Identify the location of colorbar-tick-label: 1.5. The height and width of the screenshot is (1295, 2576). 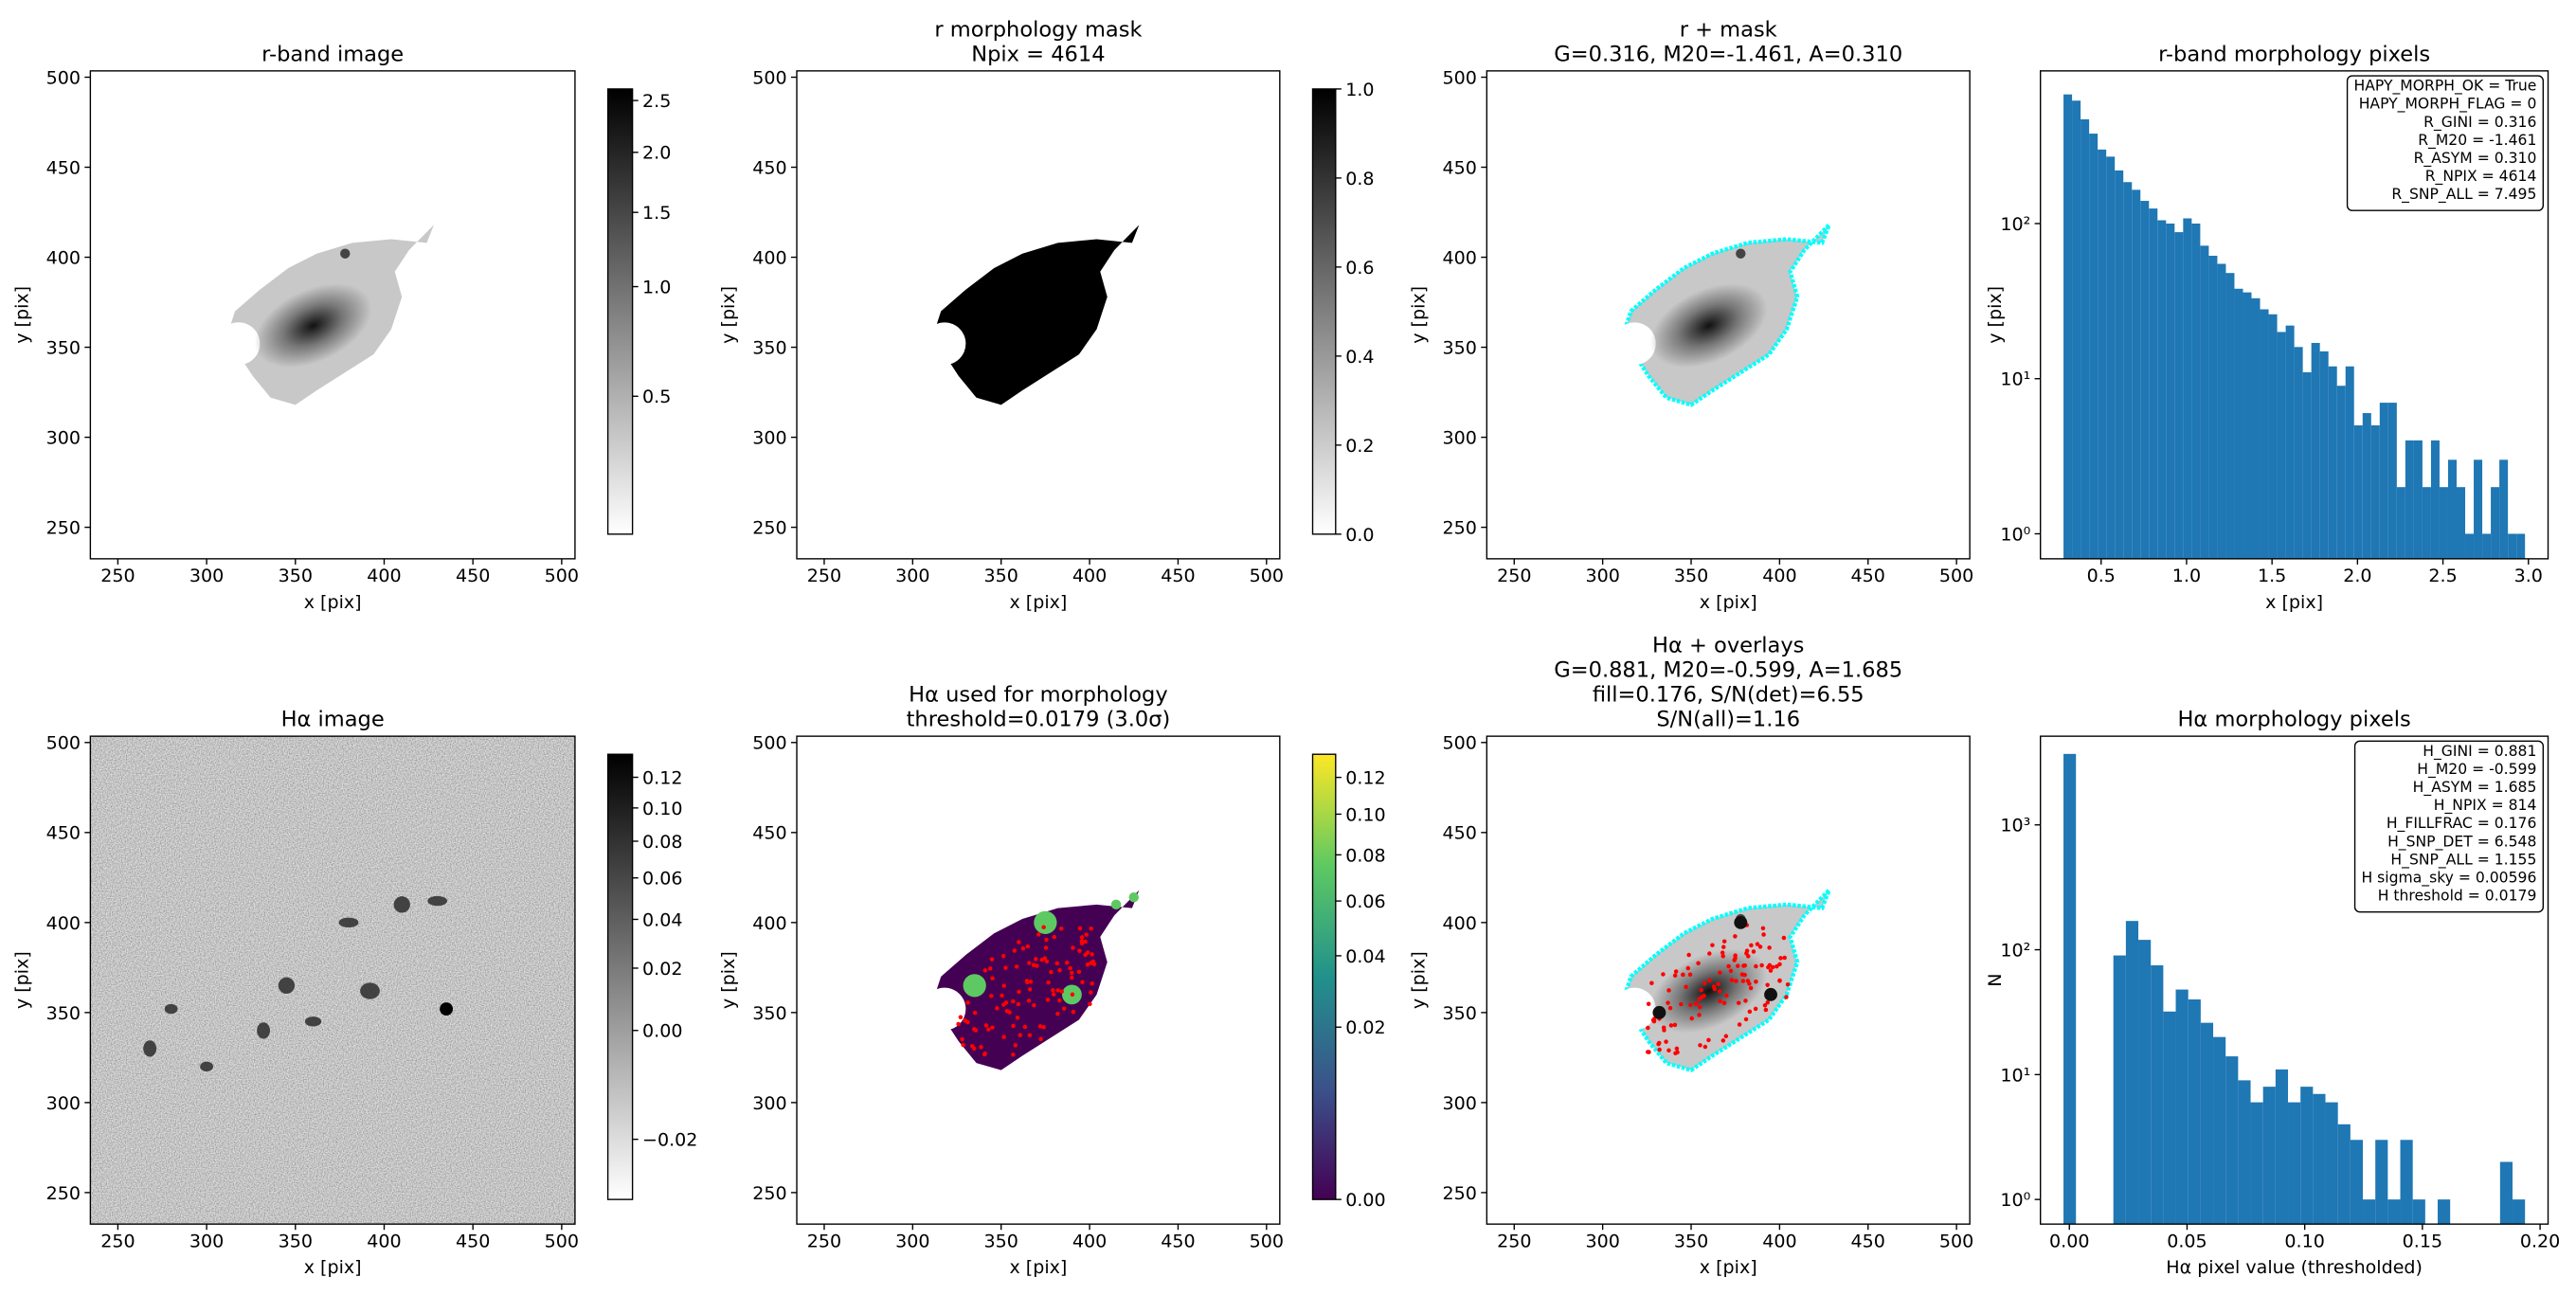
(656, 214).